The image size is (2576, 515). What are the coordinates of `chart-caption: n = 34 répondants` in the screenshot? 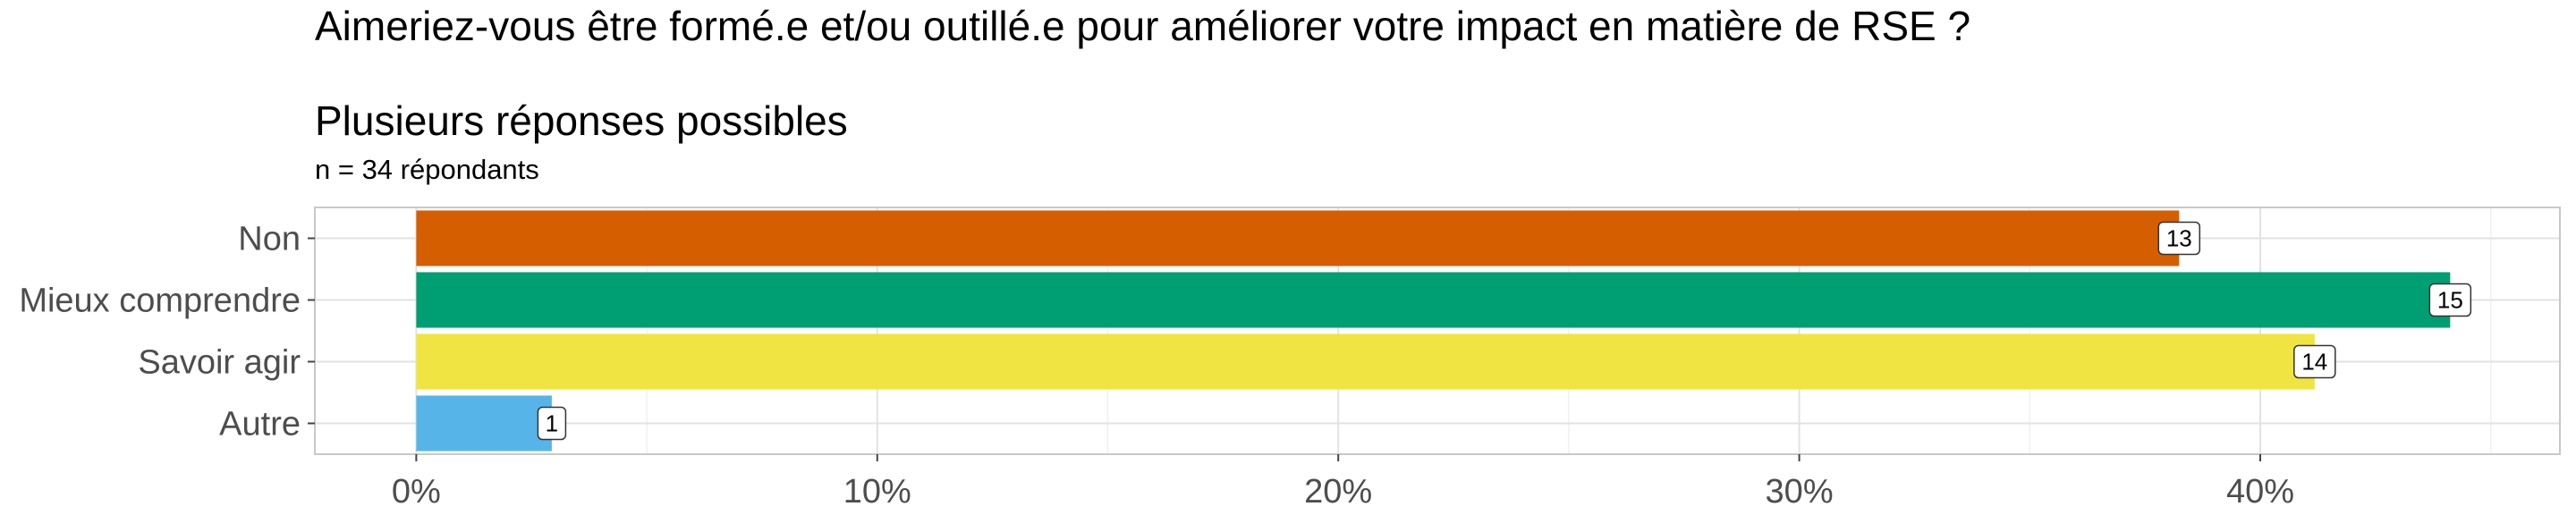 It's located at (427, 169).